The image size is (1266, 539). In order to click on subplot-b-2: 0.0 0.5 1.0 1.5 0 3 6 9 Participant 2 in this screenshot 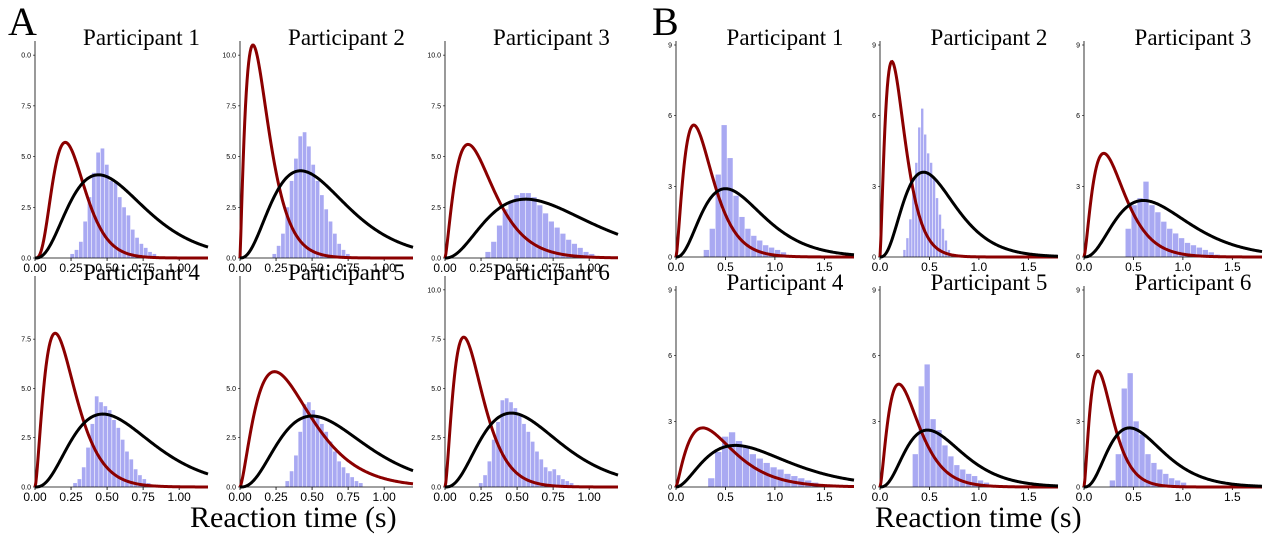, I will do `click(965, 149)`.